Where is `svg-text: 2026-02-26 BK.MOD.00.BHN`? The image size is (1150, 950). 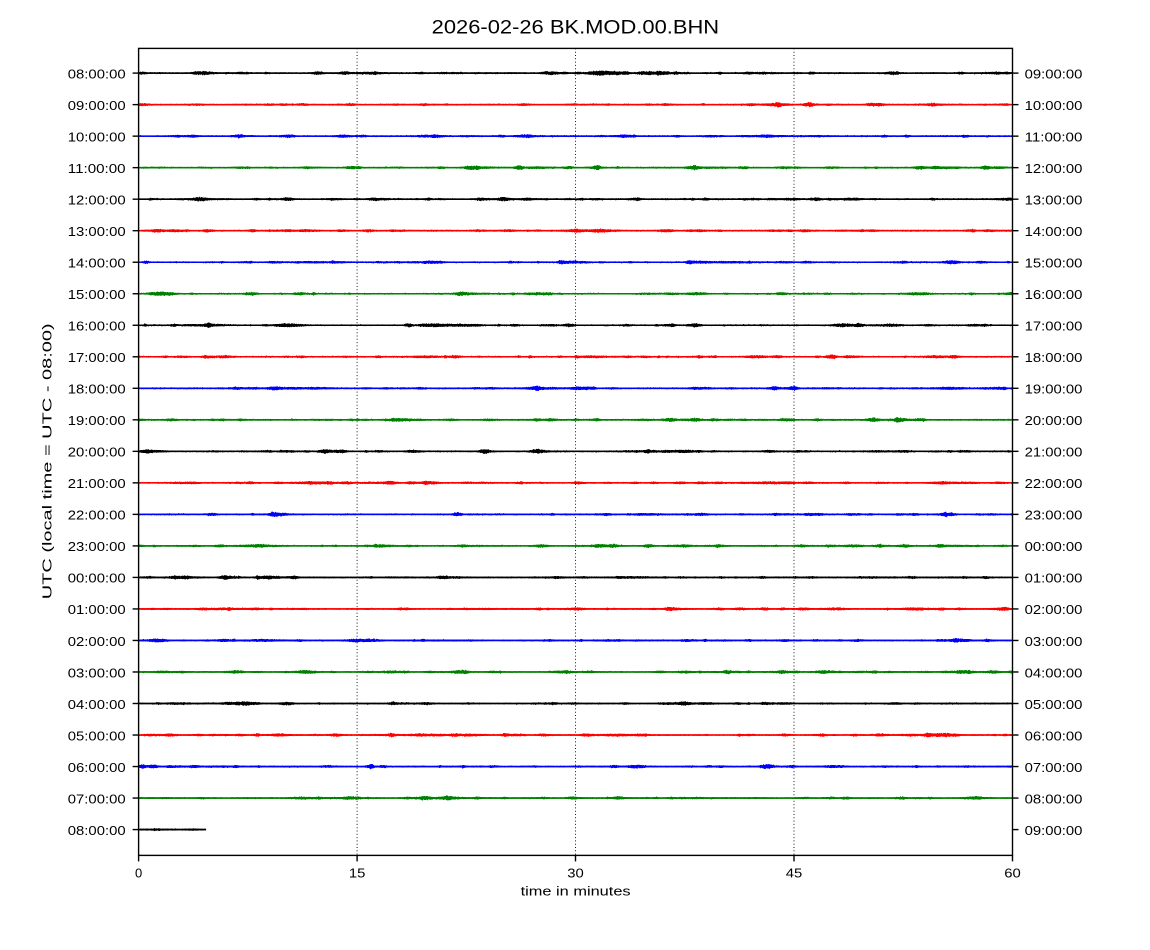 svg-text: 2026-02-26 BK.MOD.00.BHN is located at coordinates (576, 28).